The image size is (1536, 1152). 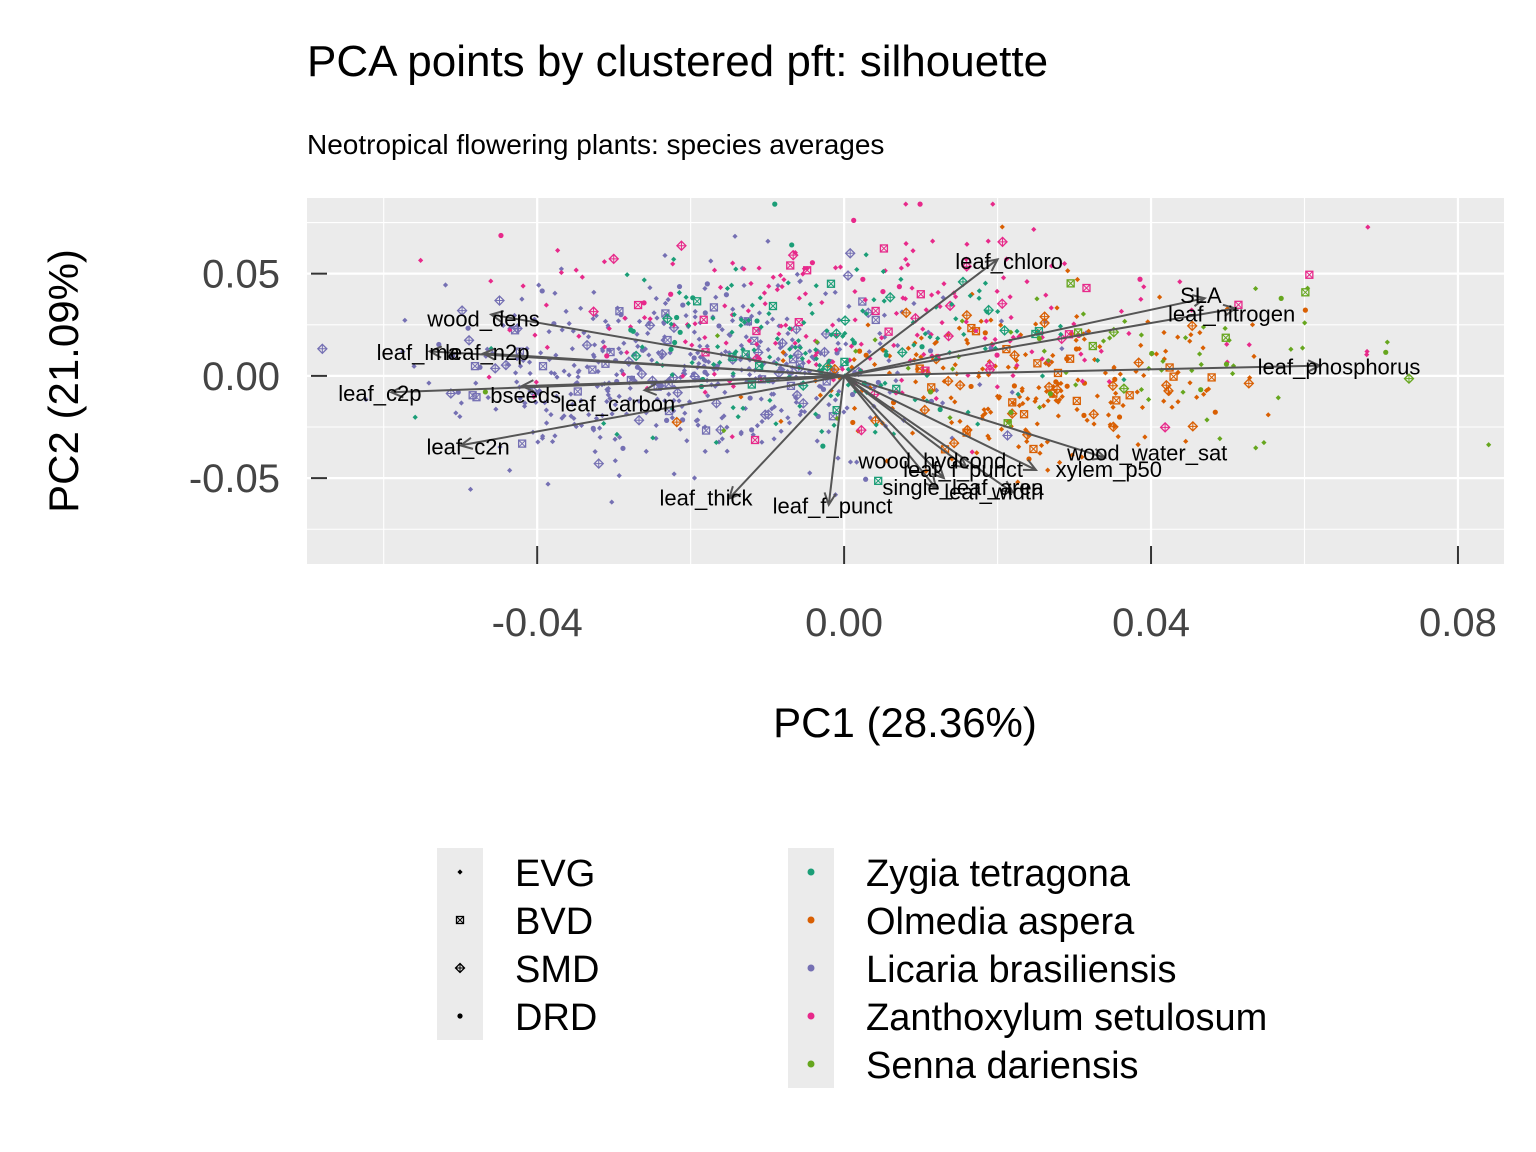 What do you see at coordinates (460, 872) in the screenshot?
I see `shape-legend-key` at bounding box center [460, 872].